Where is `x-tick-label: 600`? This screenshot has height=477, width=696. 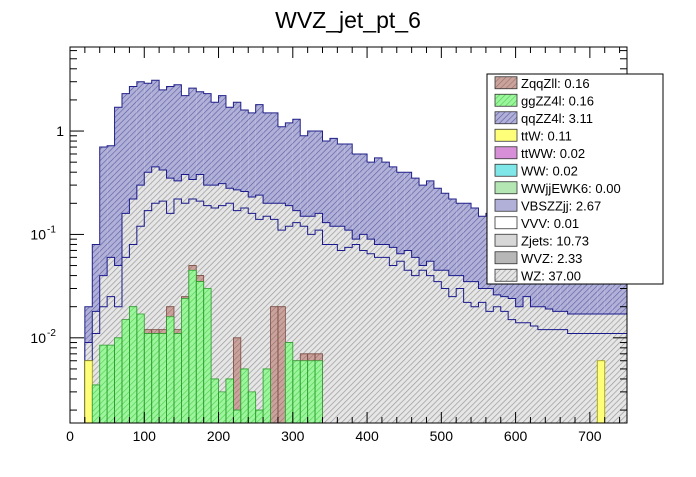 x-tick-label: 600 is located at coordinates (516, 436).